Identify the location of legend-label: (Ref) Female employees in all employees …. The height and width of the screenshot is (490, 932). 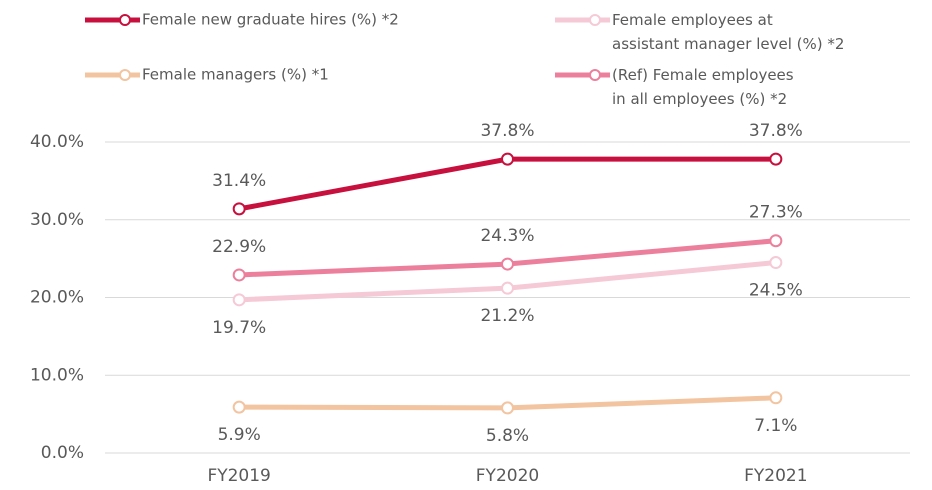
(705, 87).